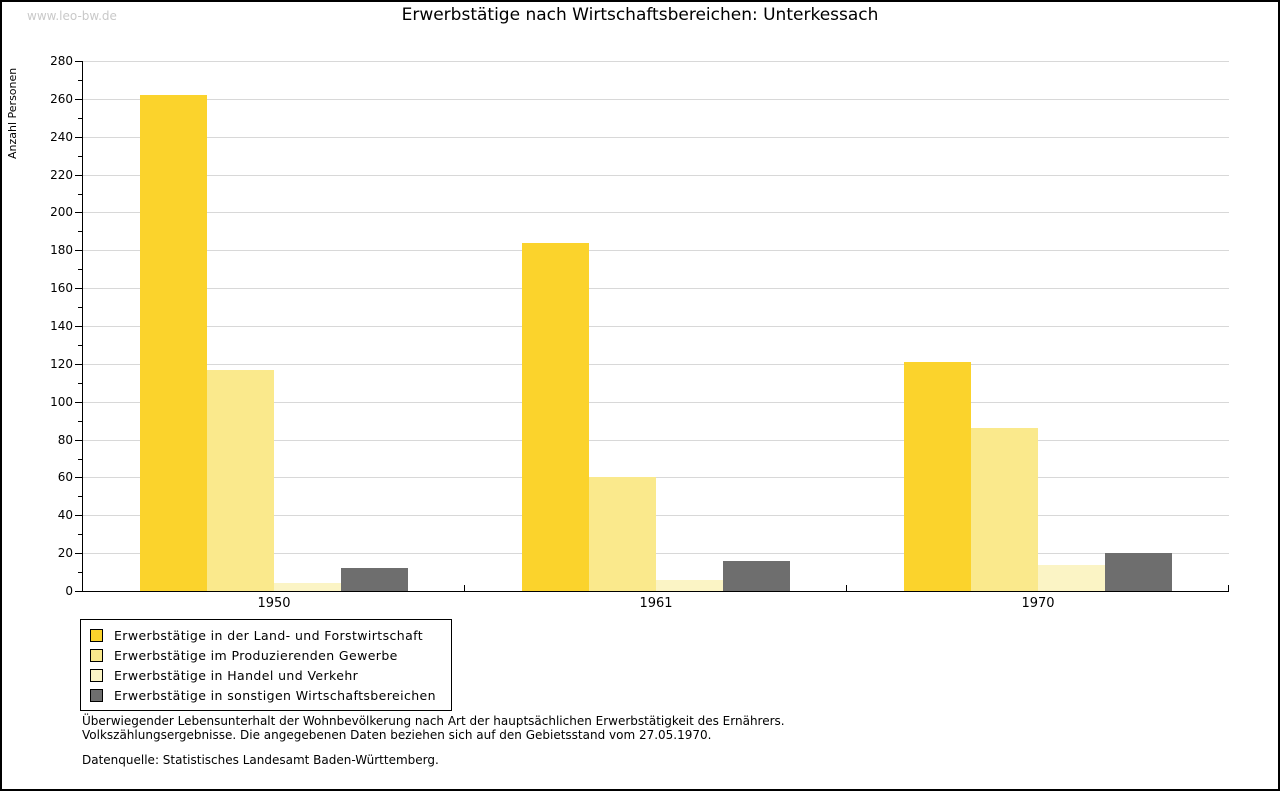  What do you see at coordinates (1038, 603) in the screenshot?
I see `x-tick-label: 1970` at bounding box center [1038, 603].